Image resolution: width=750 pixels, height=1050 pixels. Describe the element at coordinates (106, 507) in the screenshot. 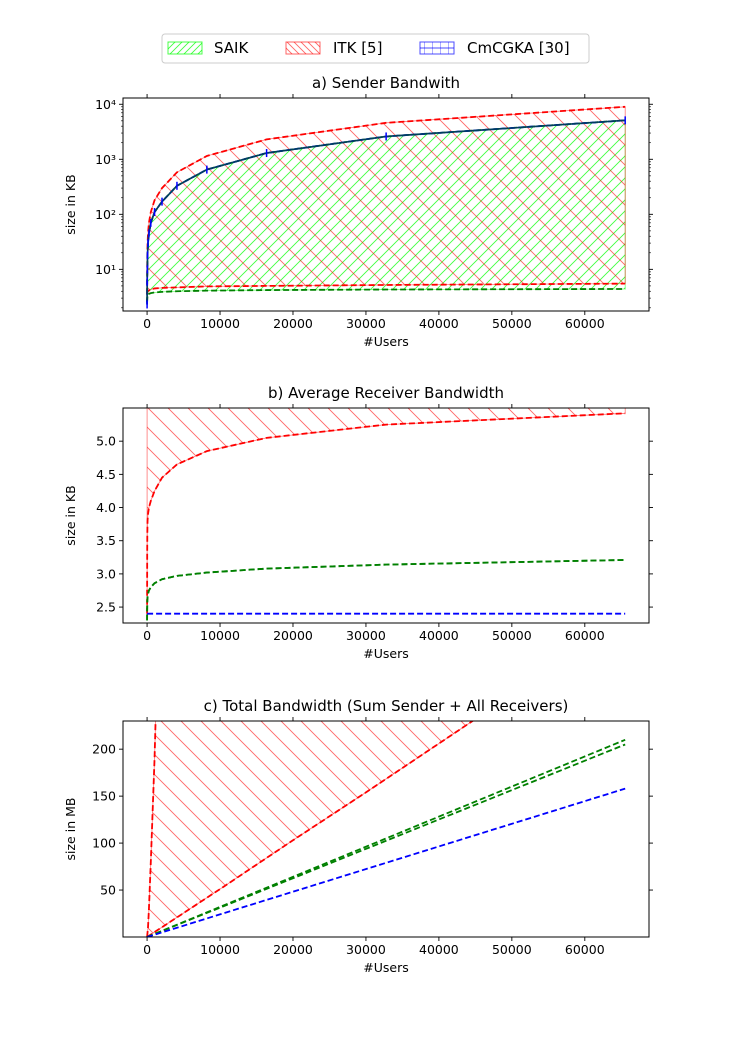

I see `y-tick-label: 4.0` at that location.